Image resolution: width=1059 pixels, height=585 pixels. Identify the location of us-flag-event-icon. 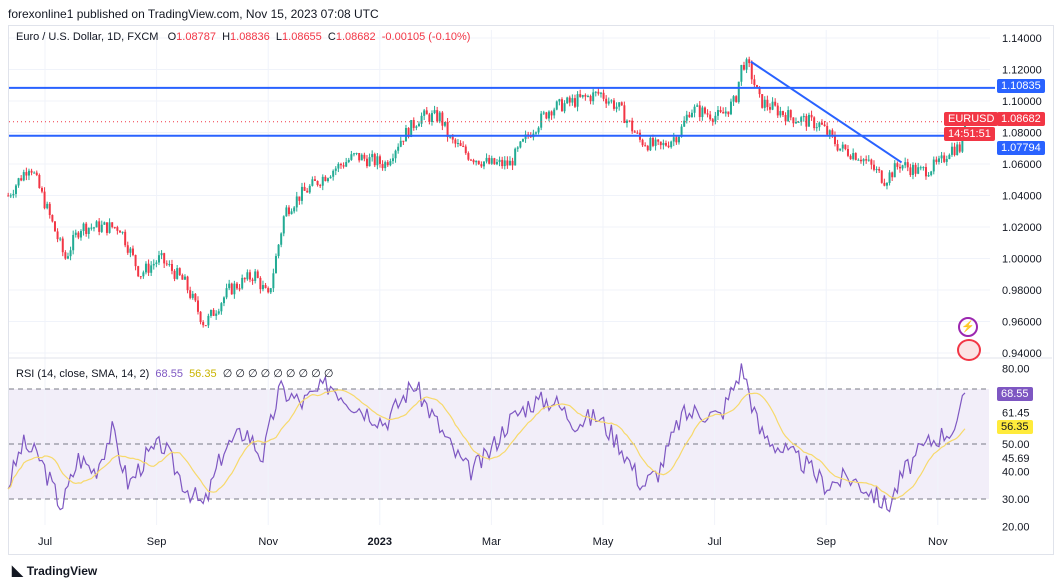
(969, 350).